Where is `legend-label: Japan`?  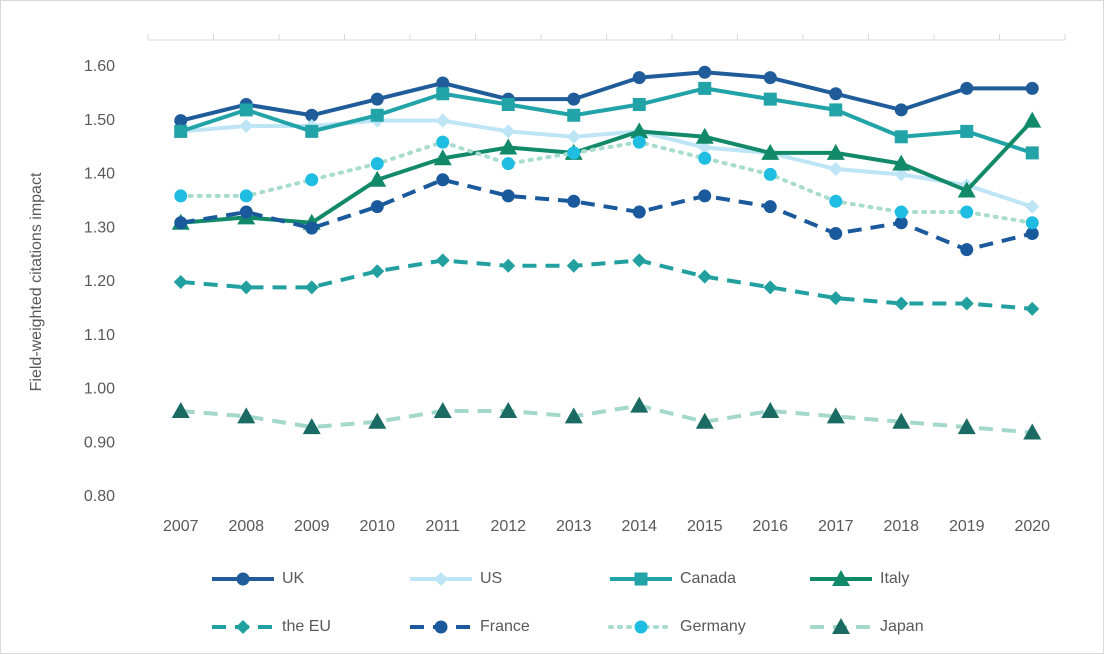
legend-label: Japan is located at coordinates (902, 626).